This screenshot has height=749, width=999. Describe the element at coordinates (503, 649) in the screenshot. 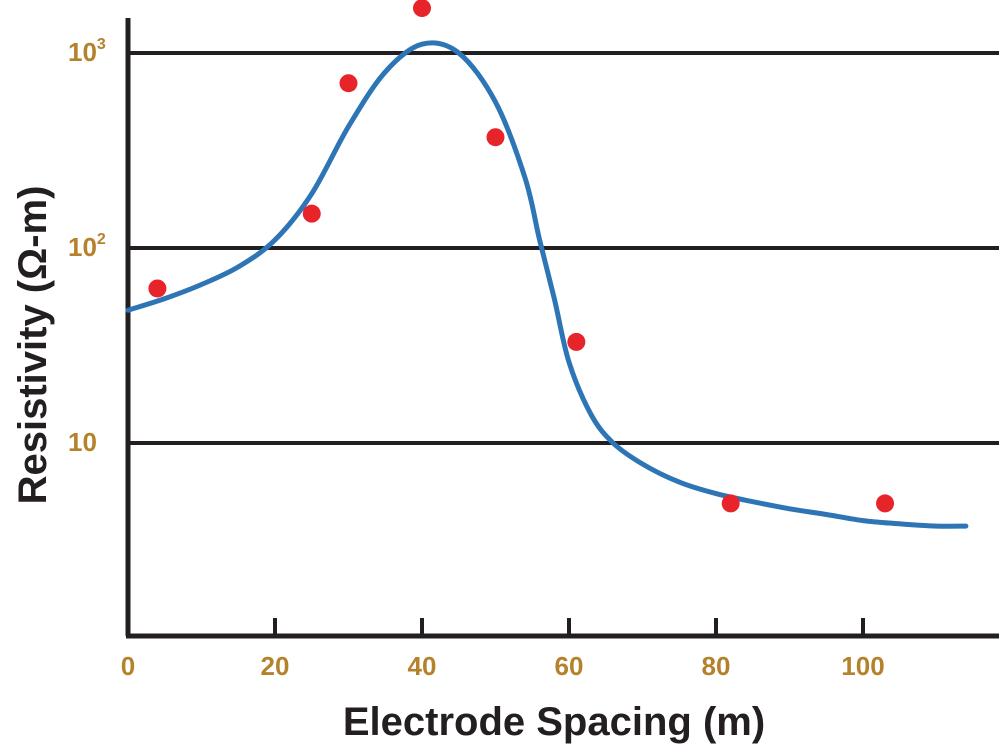

I see `x-ticks: 0 20 40 60 80 100` at that location.